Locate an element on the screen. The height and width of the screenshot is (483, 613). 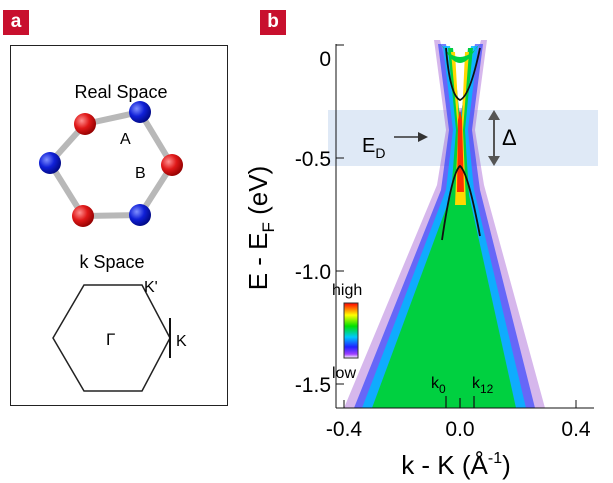
dirac-energy-arrow is located at coordinates (411, 137).